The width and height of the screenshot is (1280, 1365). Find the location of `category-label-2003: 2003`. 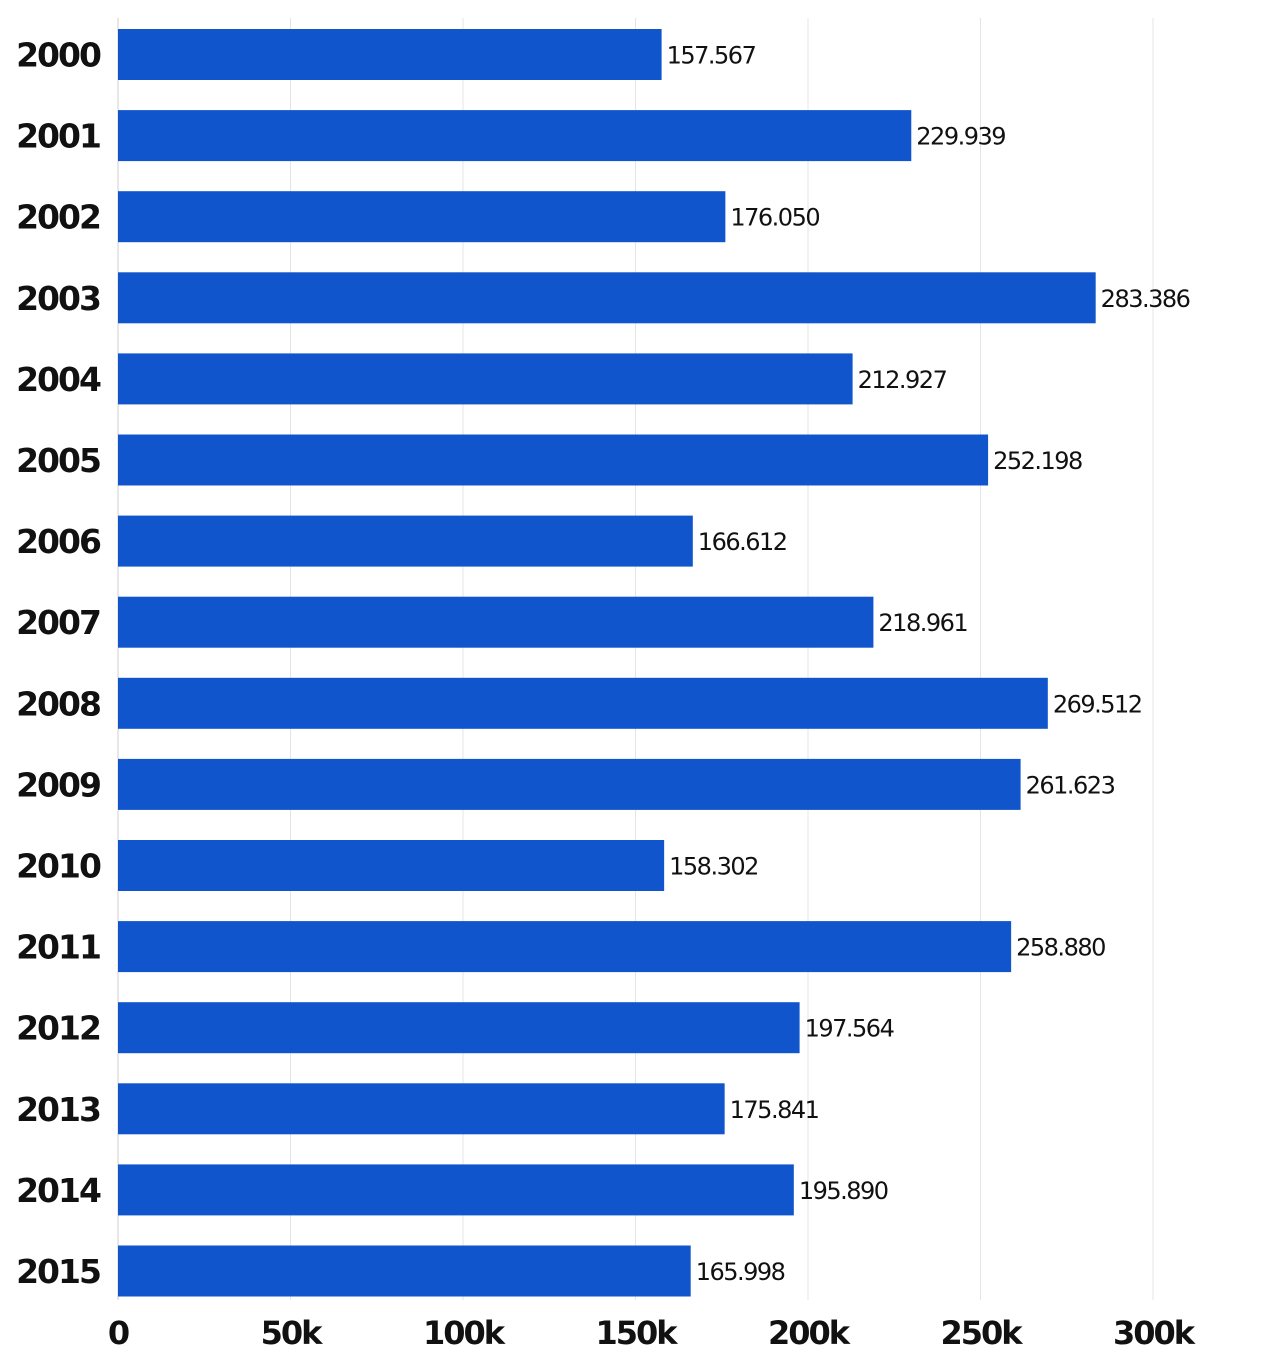

category-label-2003: 2003 is located at coordinates (58, 298).